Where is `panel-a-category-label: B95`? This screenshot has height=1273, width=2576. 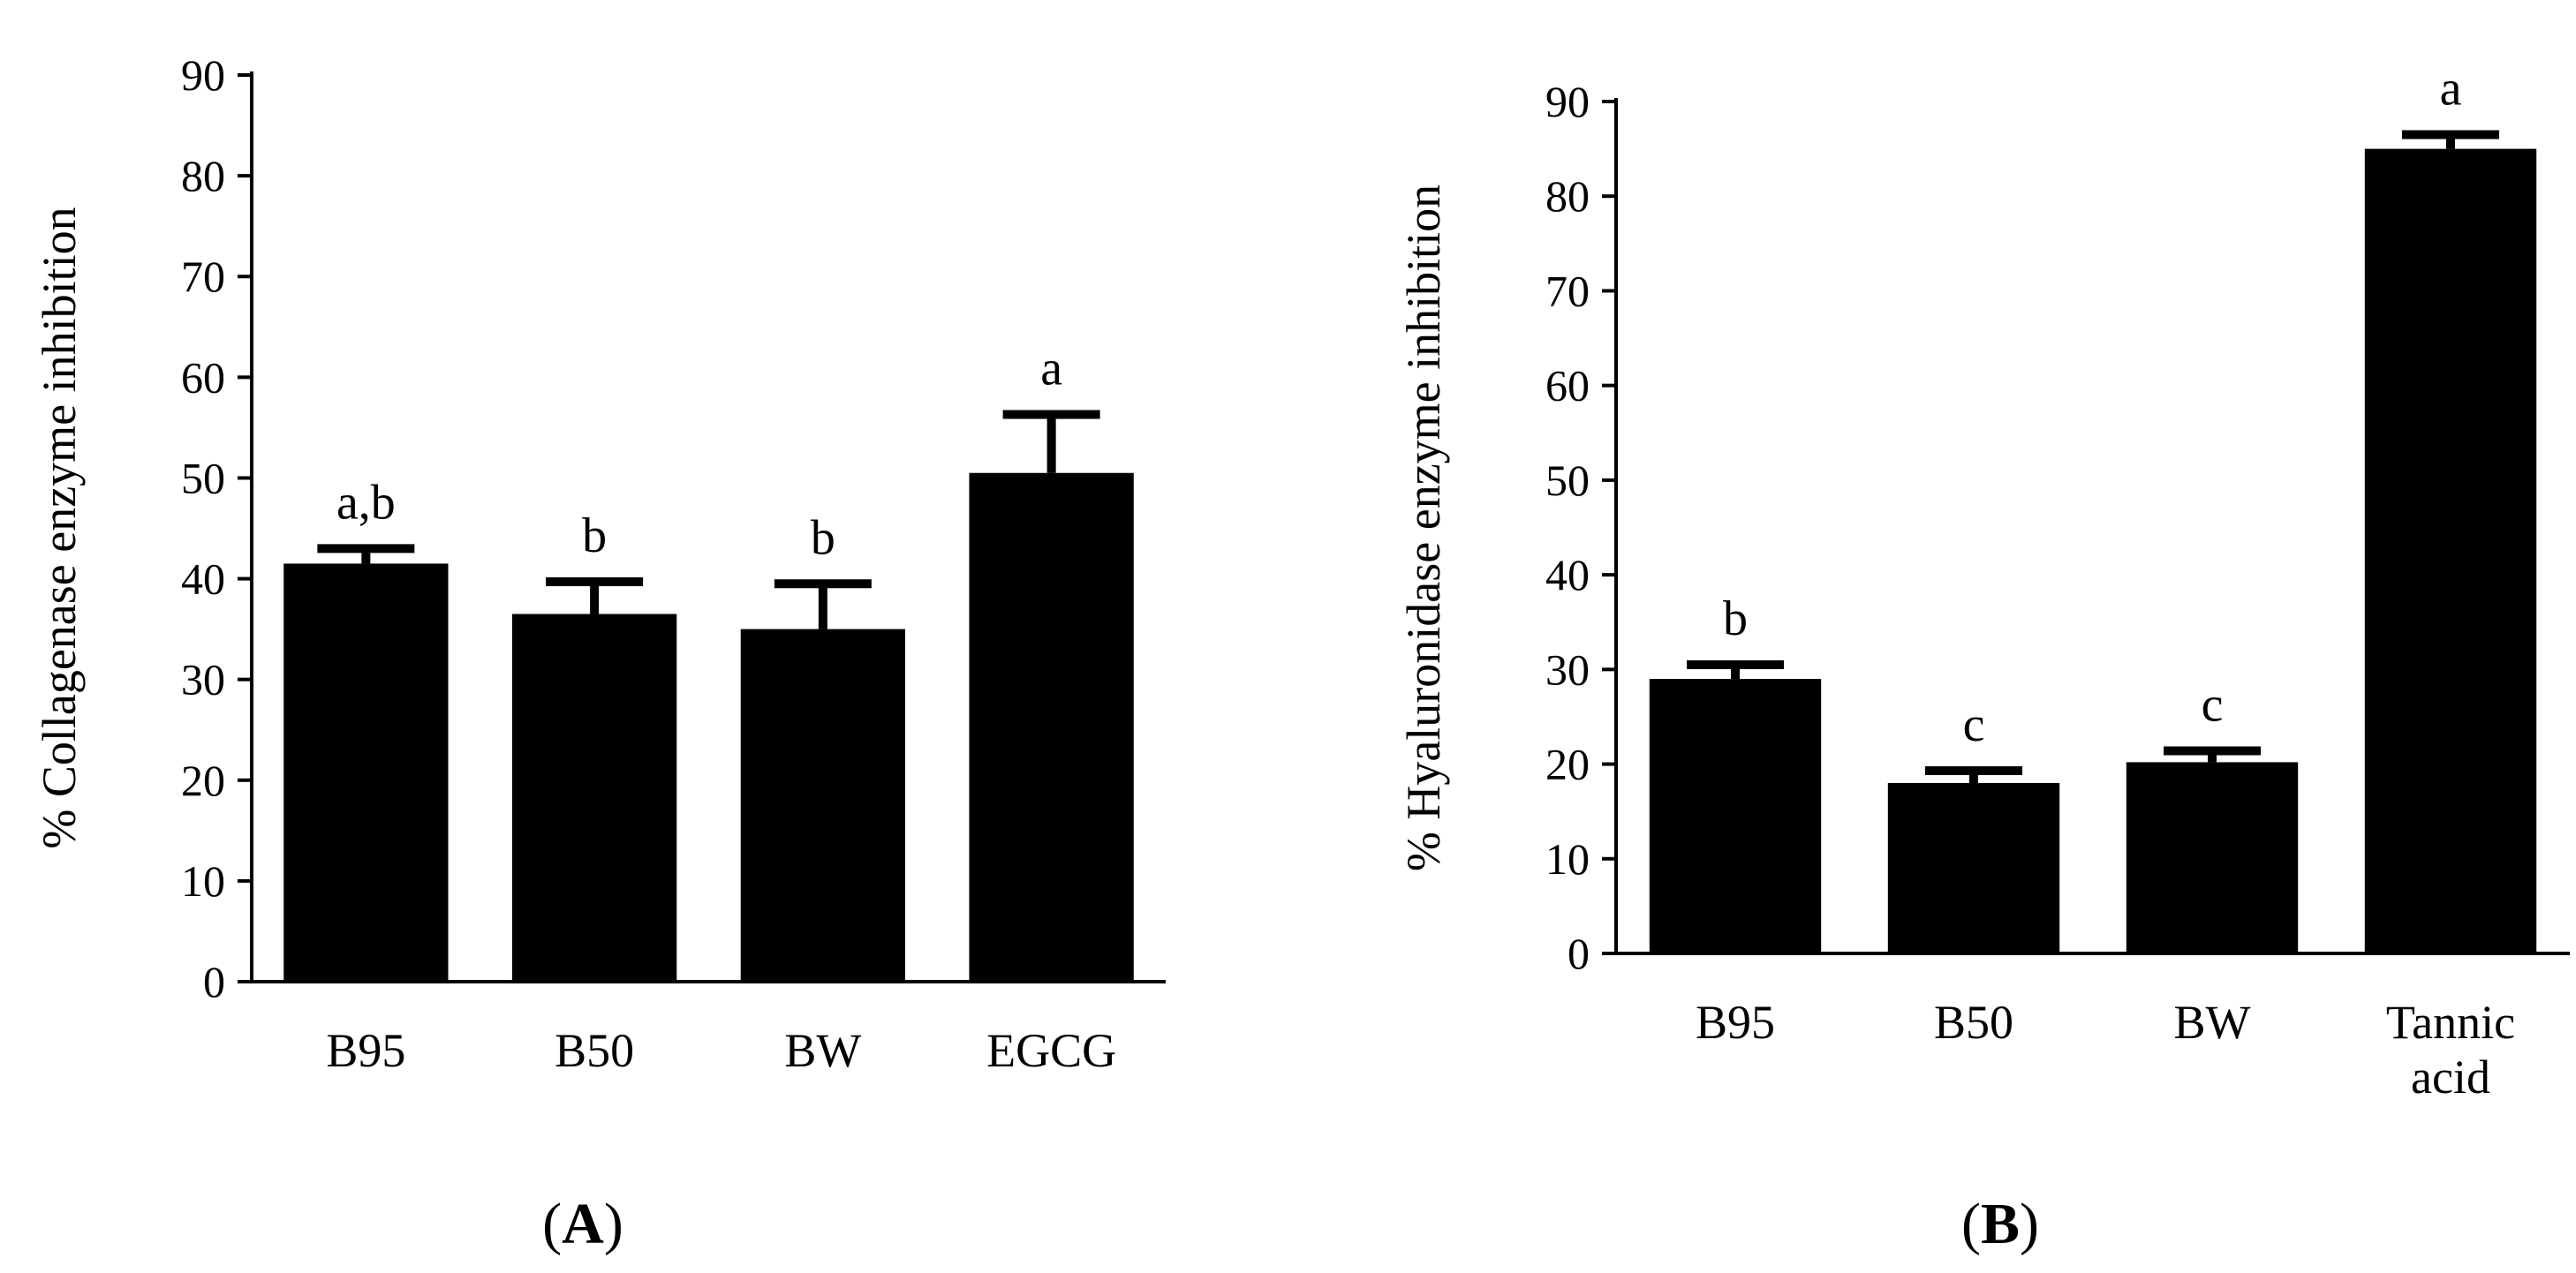 panel-a-category-label: B95 is located at coordinates (365, 1050).